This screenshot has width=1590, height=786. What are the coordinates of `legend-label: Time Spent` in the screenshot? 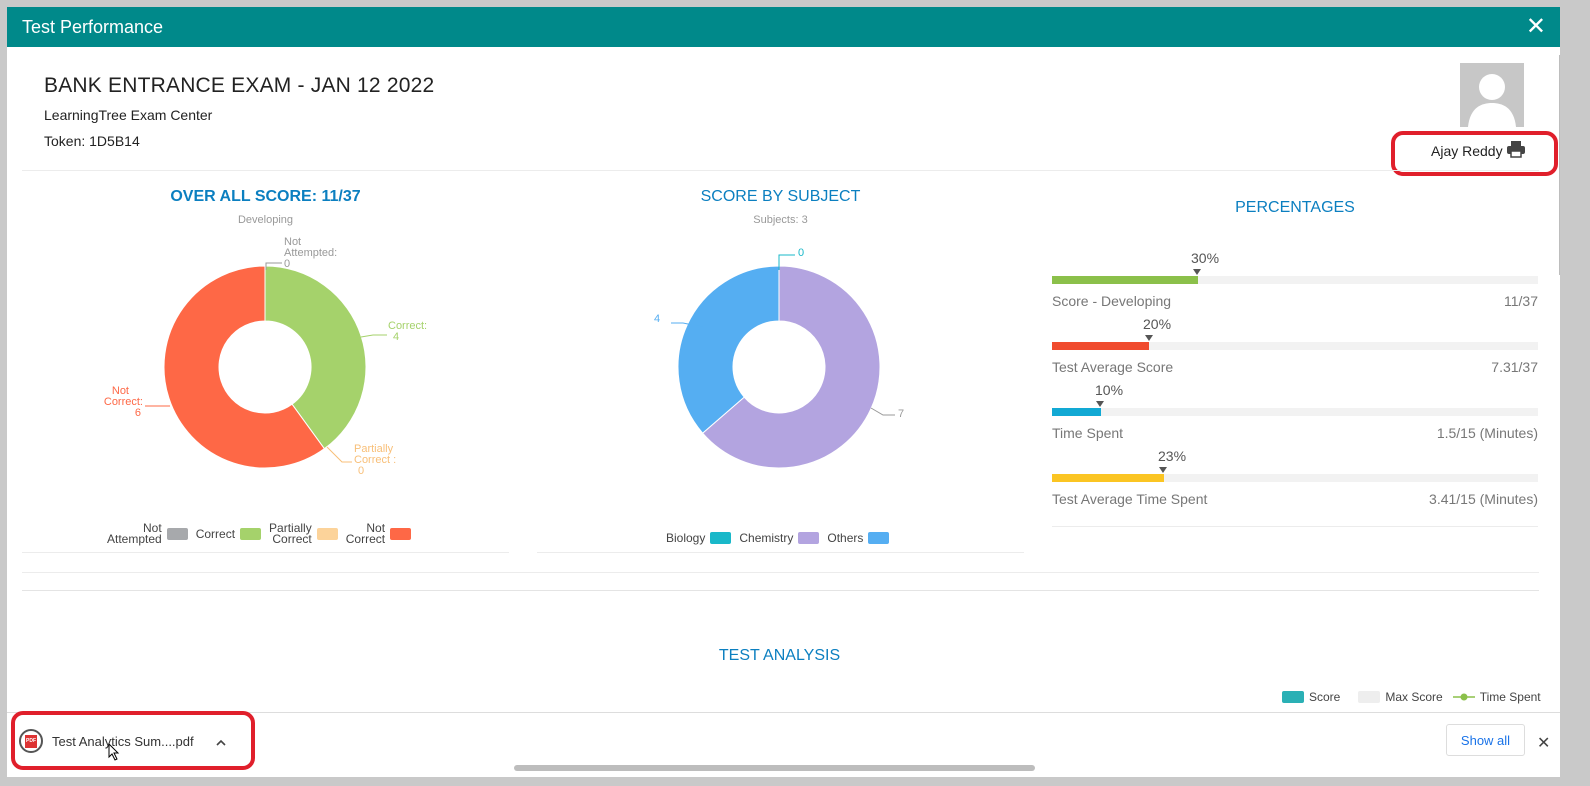 It's located at (1510, 697).